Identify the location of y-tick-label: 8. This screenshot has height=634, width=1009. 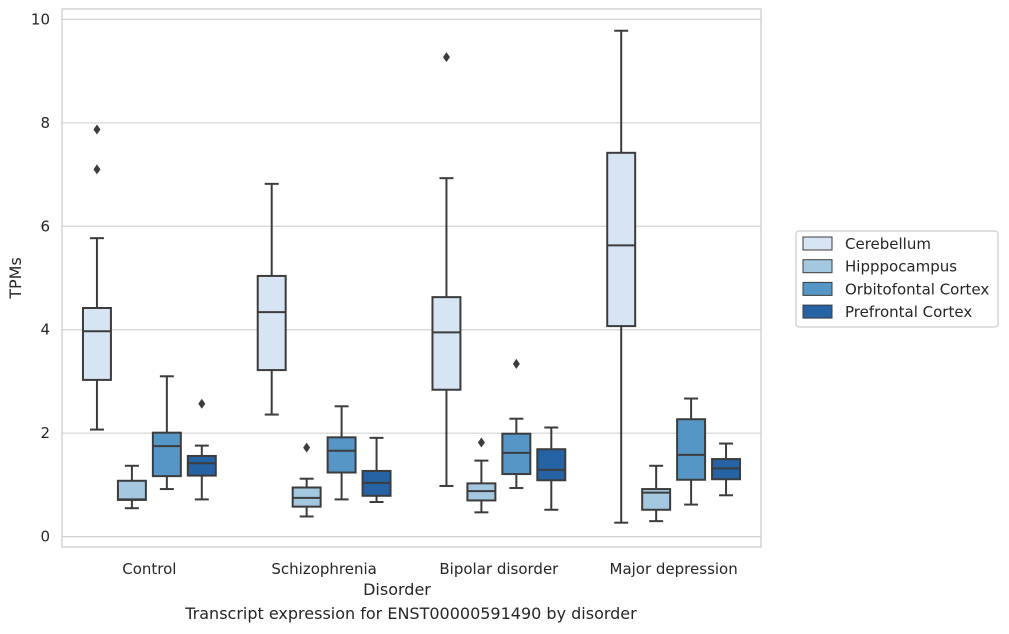
(45, 123).